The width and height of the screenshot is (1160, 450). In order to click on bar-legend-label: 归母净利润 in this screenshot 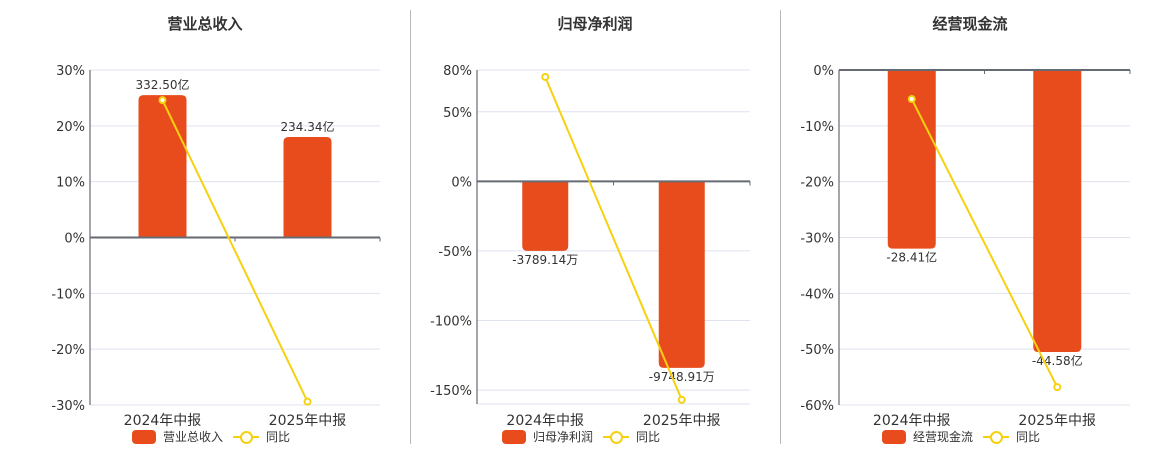, I will do `click(563, 437)`.